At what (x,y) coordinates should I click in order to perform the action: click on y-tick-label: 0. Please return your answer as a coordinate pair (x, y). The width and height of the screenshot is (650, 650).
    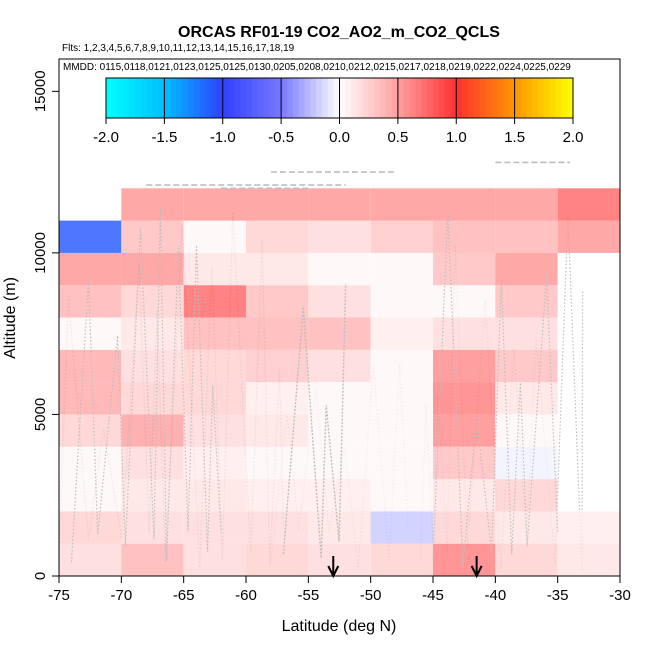
    Looking at the image, I should click on (40, 576).